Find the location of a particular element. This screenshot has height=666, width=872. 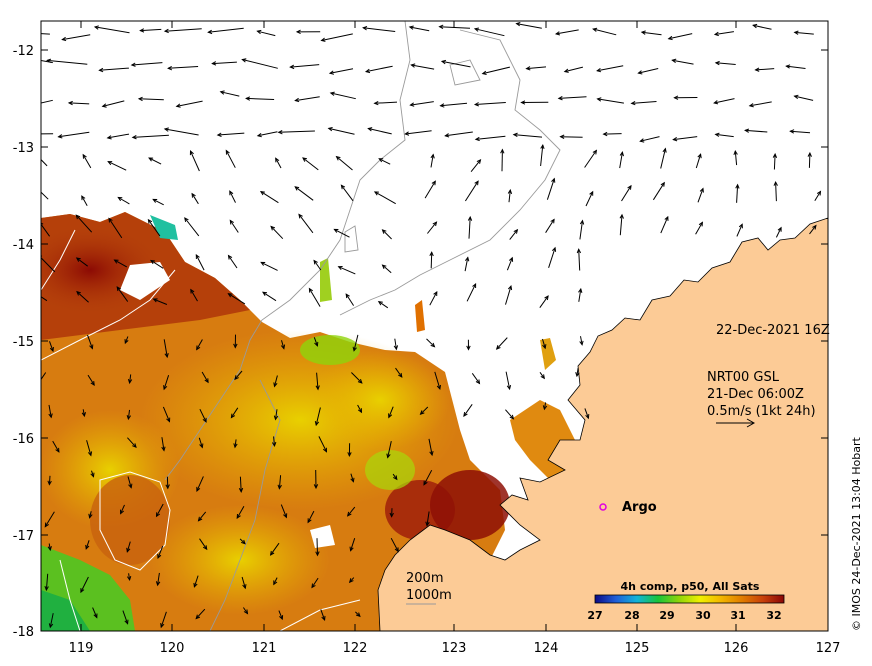

x-tick: 119 is located at coordinates (81, 648).